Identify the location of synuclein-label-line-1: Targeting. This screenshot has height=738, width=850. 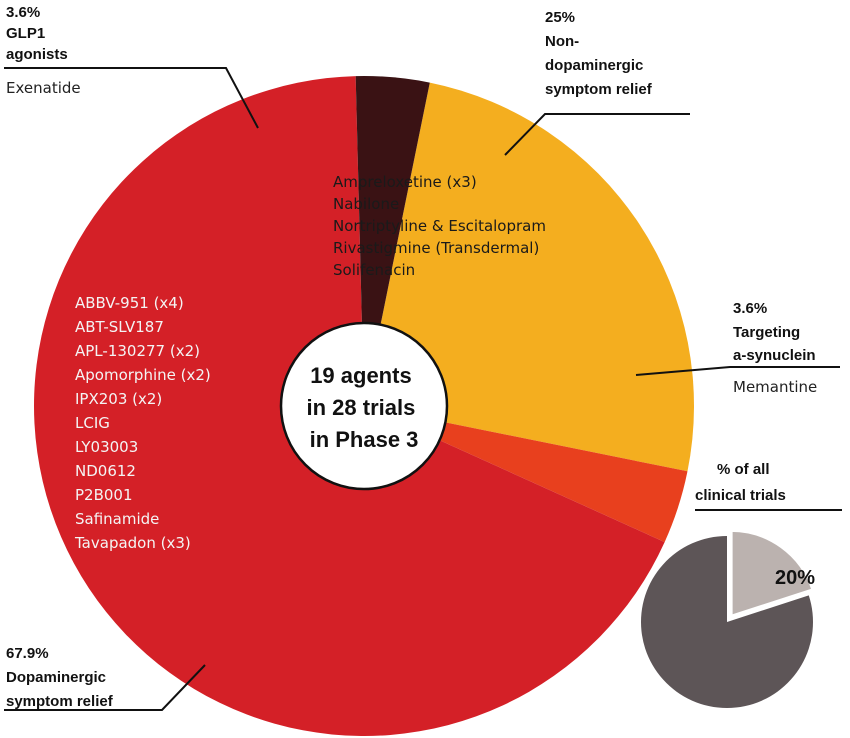
(766, 332).